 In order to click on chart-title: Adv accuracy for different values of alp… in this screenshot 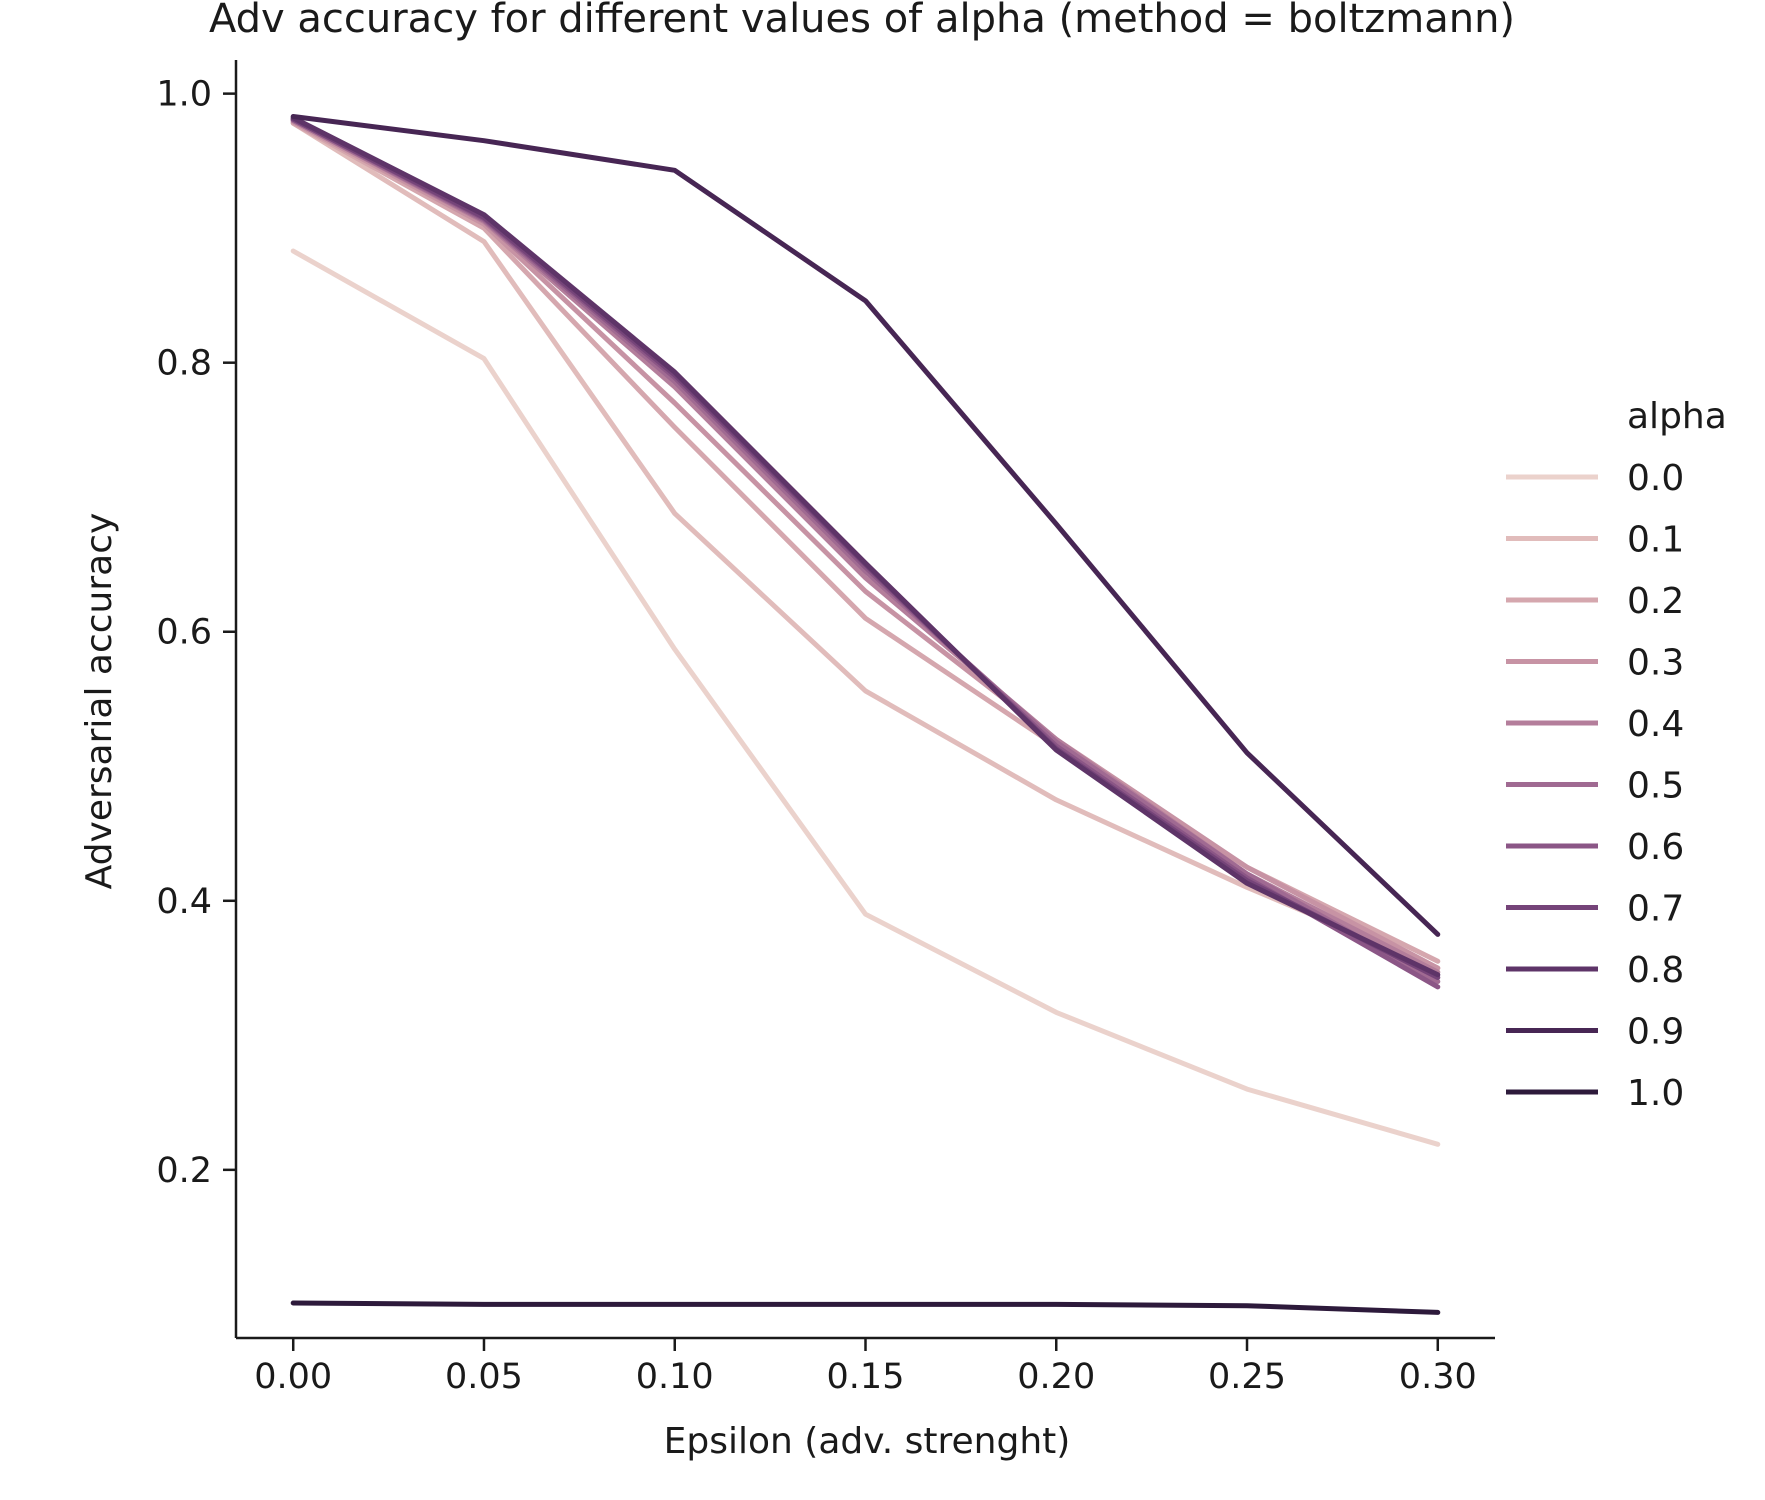, I will do `click(862, 21)`.